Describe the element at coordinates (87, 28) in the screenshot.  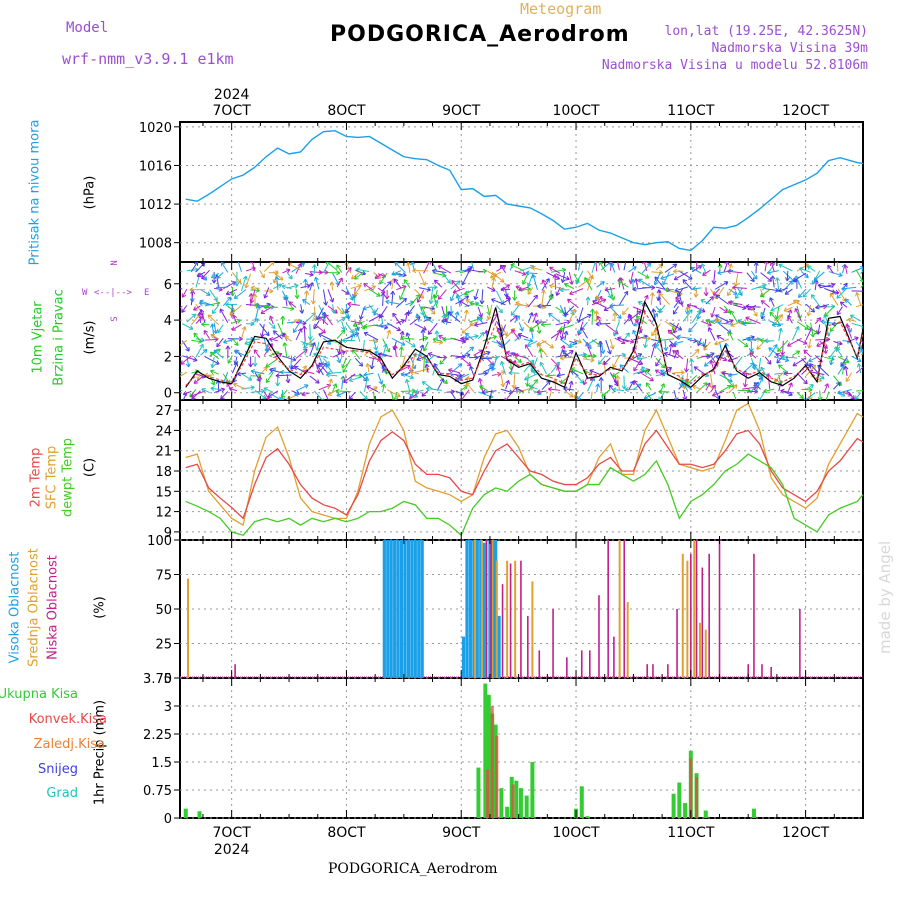
I see `model-label: Model` at that location.